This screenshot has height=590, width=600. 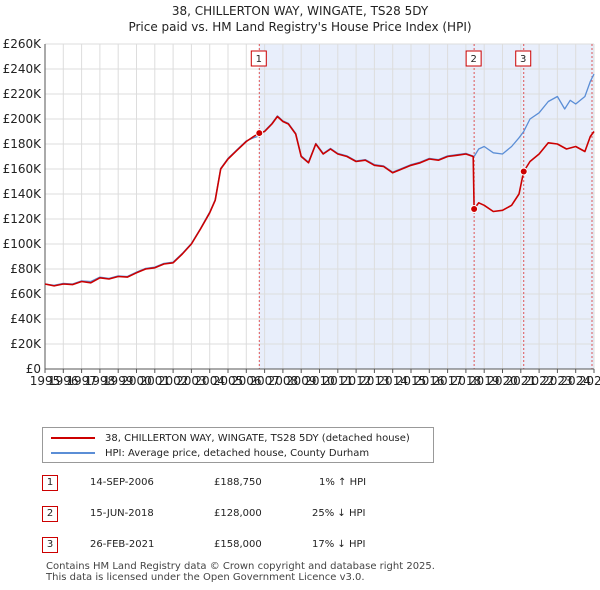 I want to click on sale-date: 26-FEB-2021, so click(x=122, y=544).